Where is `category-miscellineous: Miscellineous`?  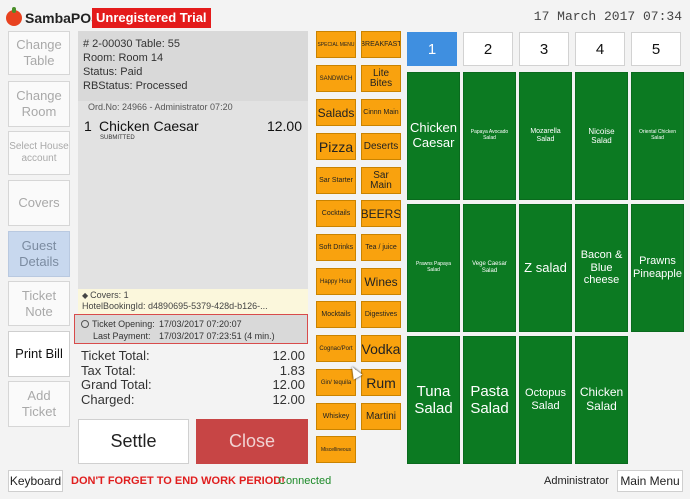 category-miscellineous: Miscellineous is located at coordinates (336, 449).